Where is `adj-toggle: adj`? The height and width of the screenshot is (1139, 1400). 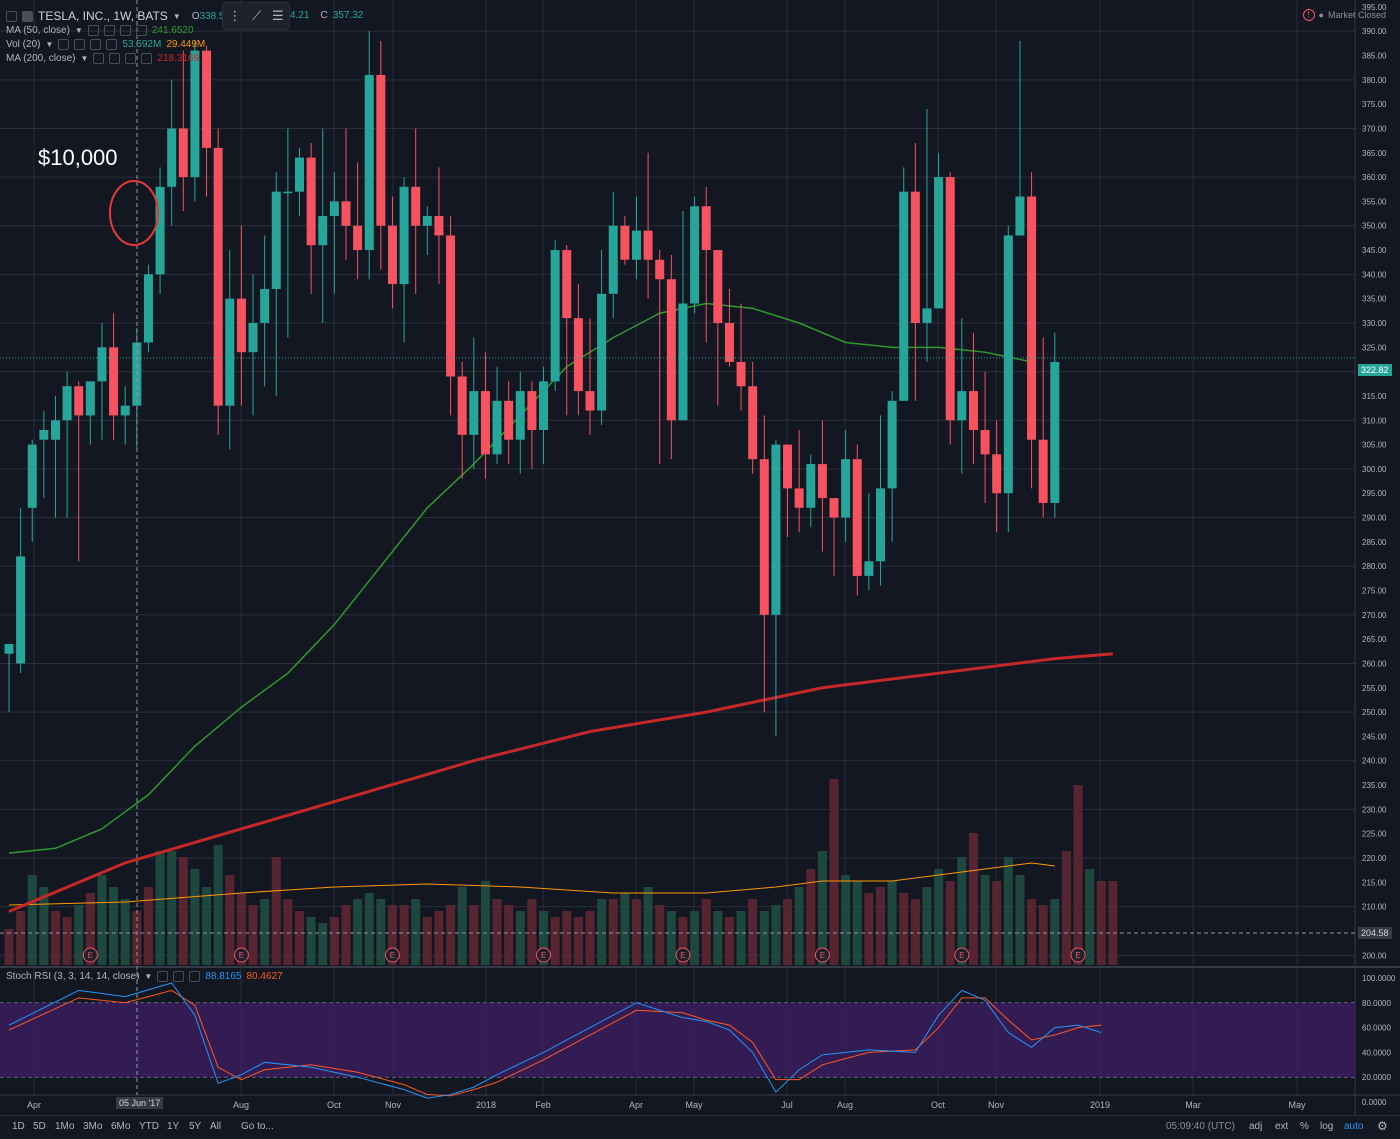
adj-toggle: adj is located at coordinates (1256, 1126).